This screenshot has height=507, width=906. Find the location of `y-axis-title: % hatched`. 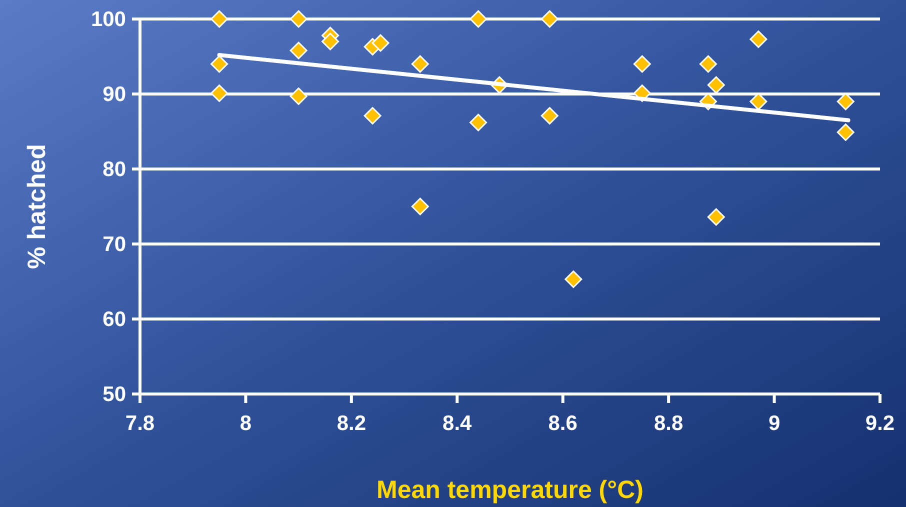

y-axis-title: % hatched is located at coordinates (37, 207).